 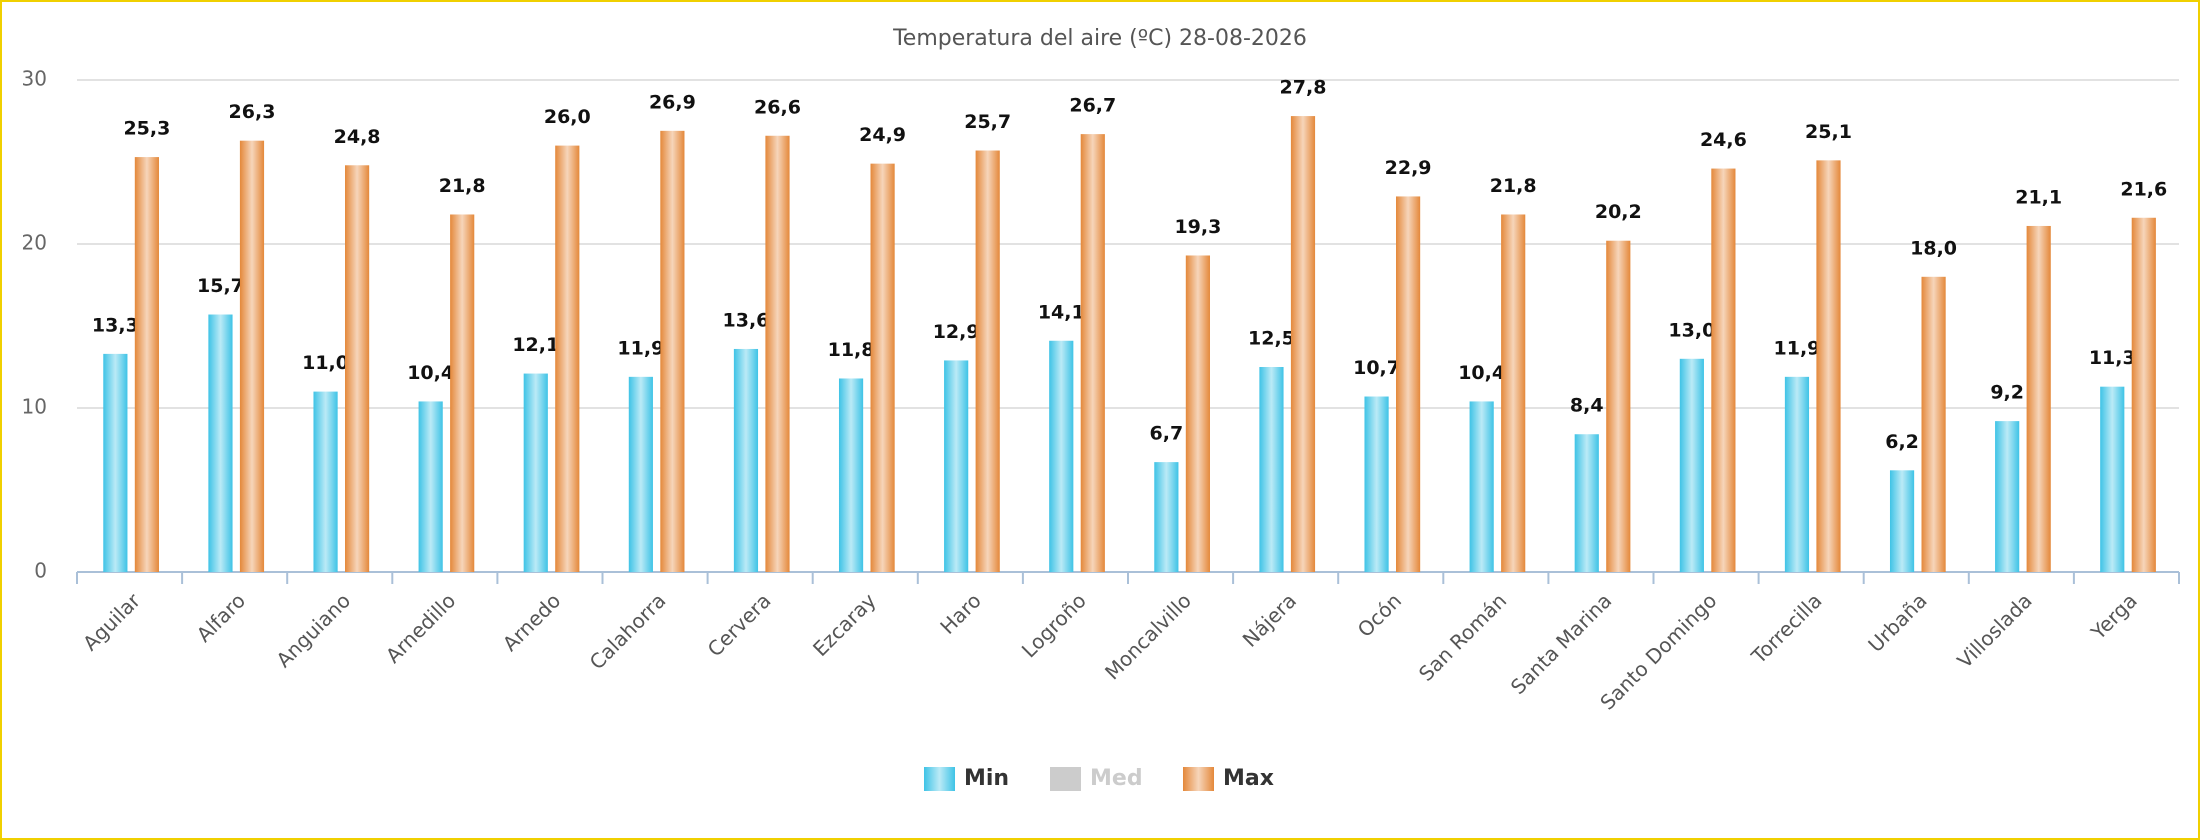 I want to click on data-label: 14,1, so click(x=1061, y=312).